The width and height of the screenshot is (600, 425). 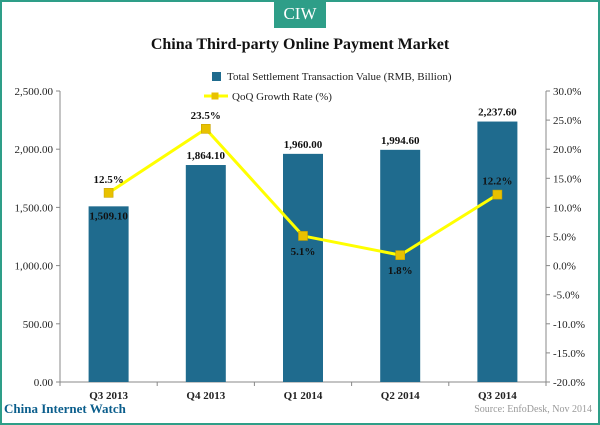 What do you see at coordinates (497, 182) in the screenshot?
I see `growth-value-label: 12.2%` at bounding box center [497, 182].